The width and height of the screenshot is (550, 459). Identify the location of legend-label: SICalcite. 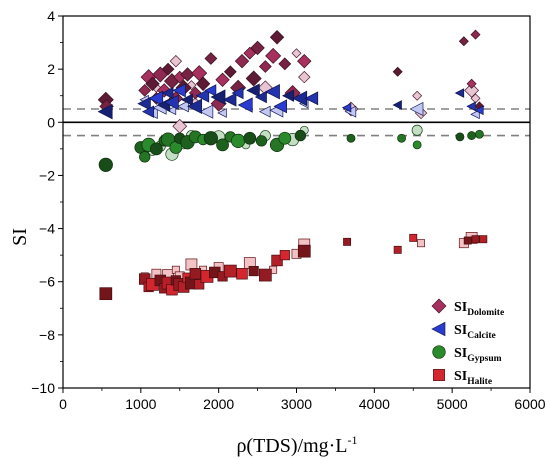
(475, 332).